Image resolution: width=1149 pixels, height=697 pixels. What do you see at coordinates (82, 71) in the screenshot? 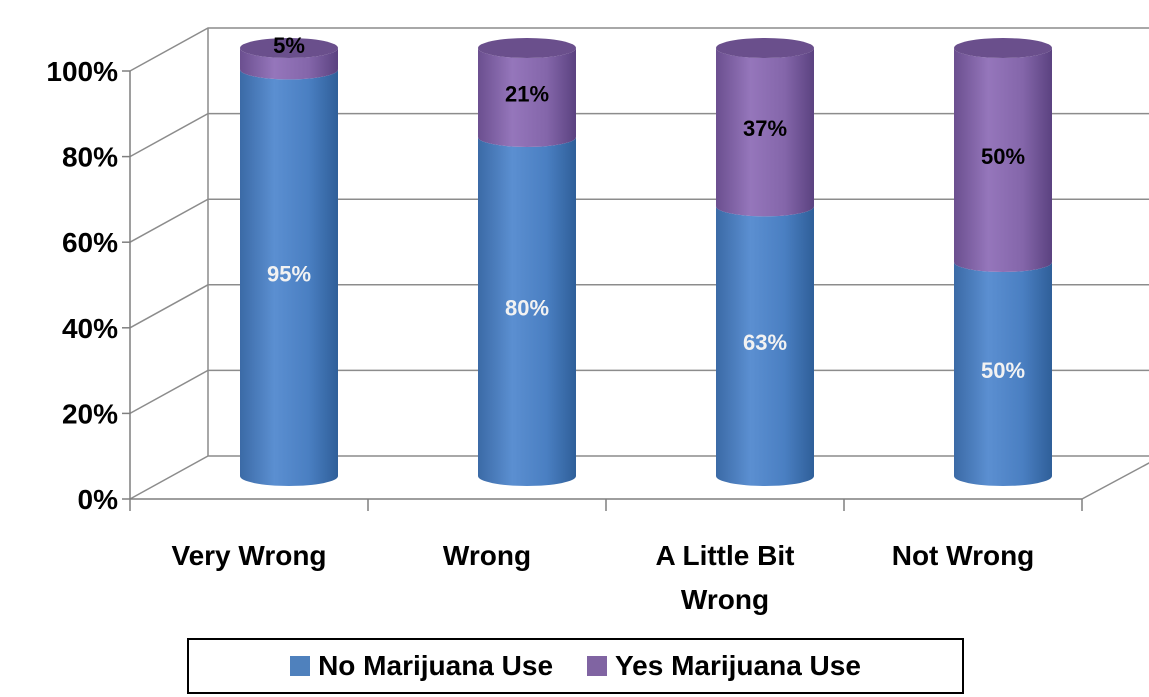
I see `y-tick-label: 100%` at bounding box center [82, 71].